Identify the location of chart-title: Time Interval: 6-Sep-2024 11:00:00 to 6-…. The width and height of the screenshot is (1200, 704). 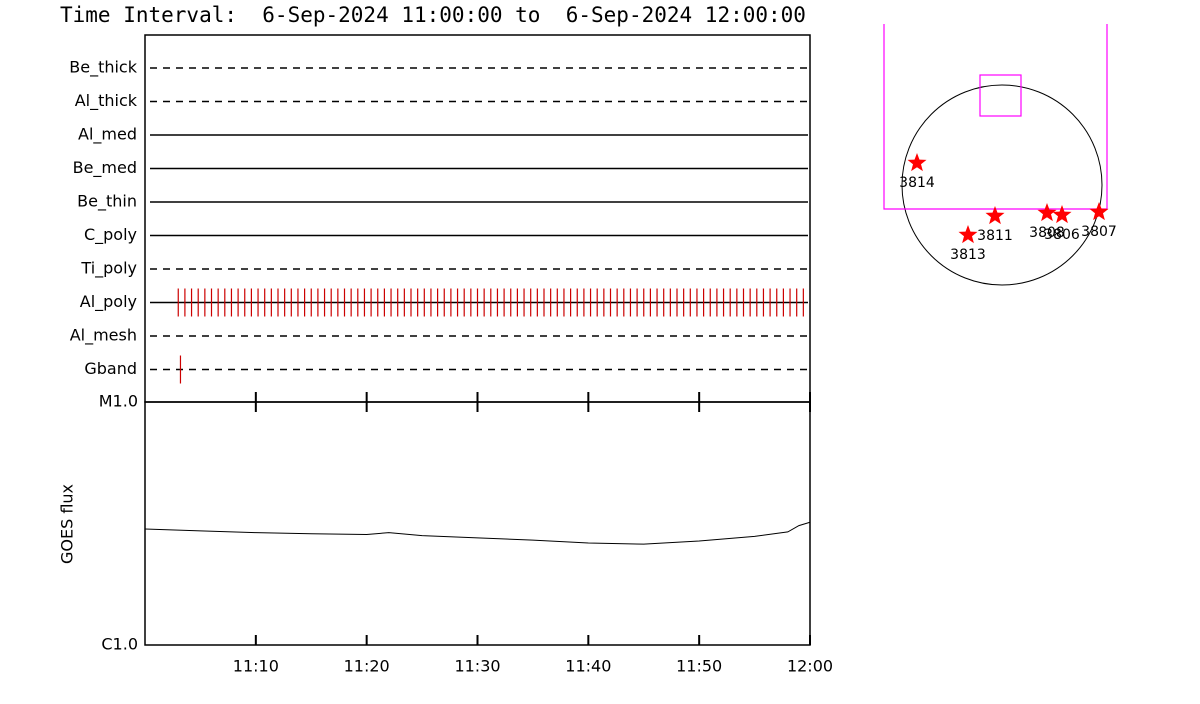
(433, 15).